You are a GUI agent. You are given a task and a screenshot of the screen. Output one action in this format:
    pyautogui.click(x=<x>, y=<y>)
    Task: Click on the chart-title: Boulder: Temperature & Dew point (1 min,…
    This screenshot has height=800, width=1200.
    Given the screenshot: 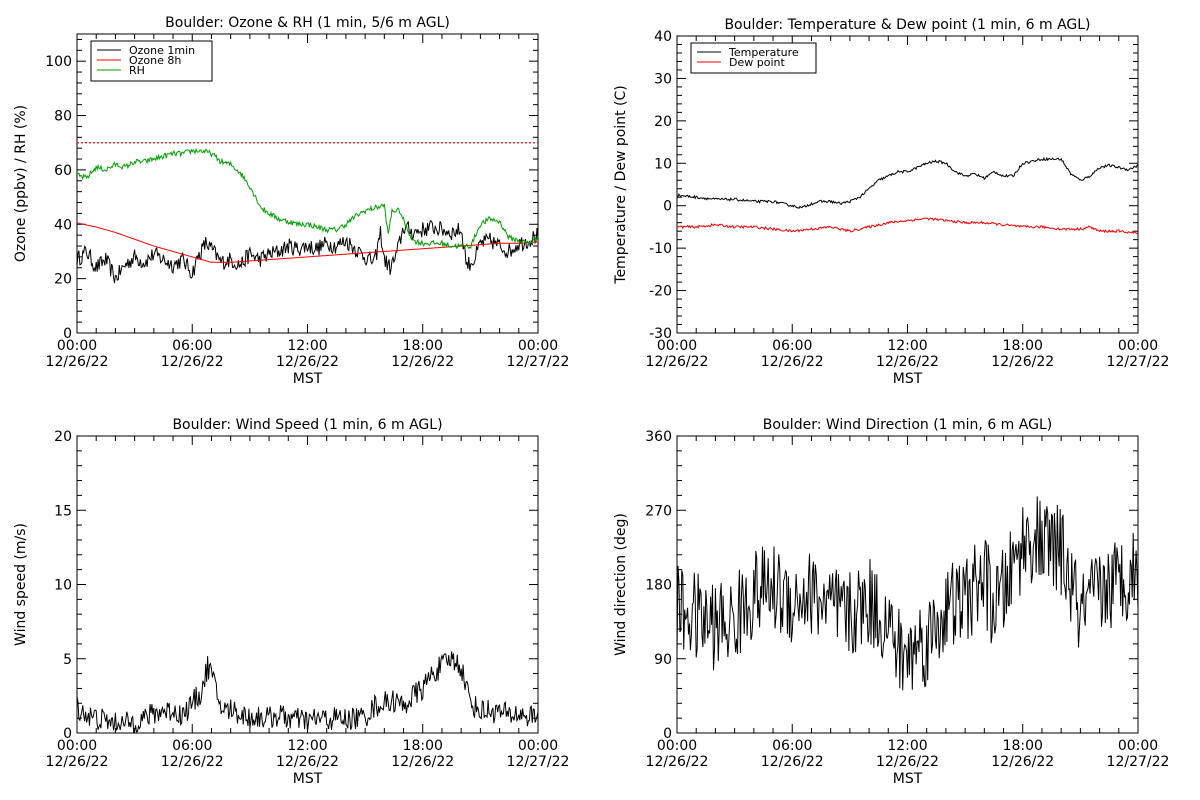 What is the action you would take?
    pyautogui.click(x=907, y=25)
    